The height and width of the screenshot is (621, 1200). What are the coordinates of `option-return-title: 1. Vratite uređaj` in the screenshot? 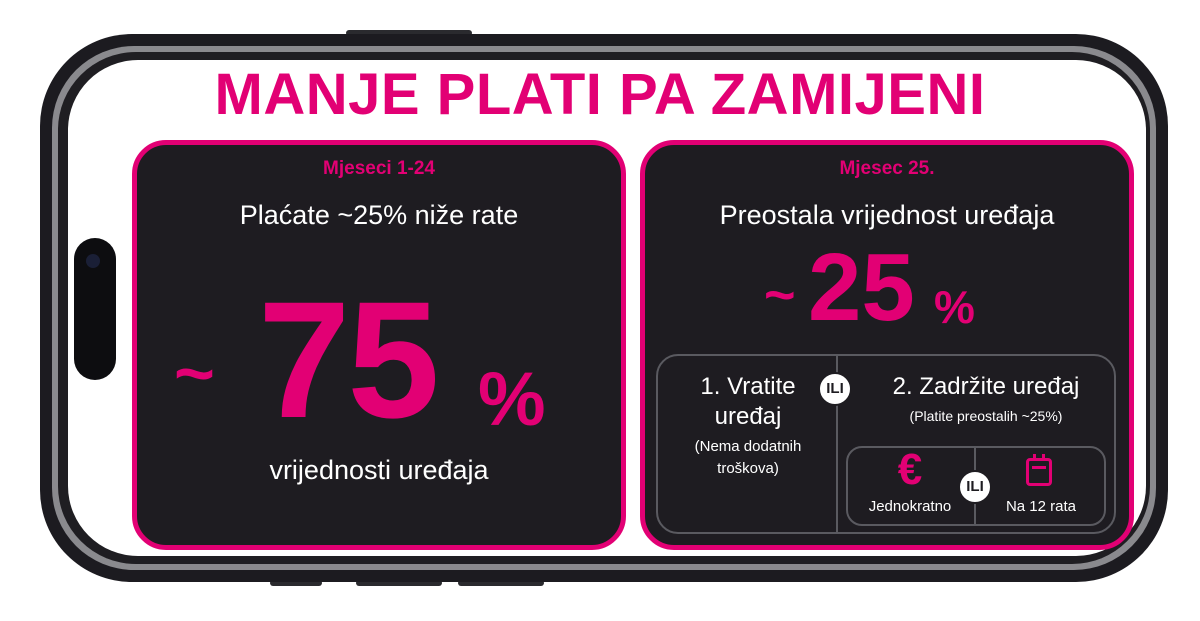 It's located at (748, 402).